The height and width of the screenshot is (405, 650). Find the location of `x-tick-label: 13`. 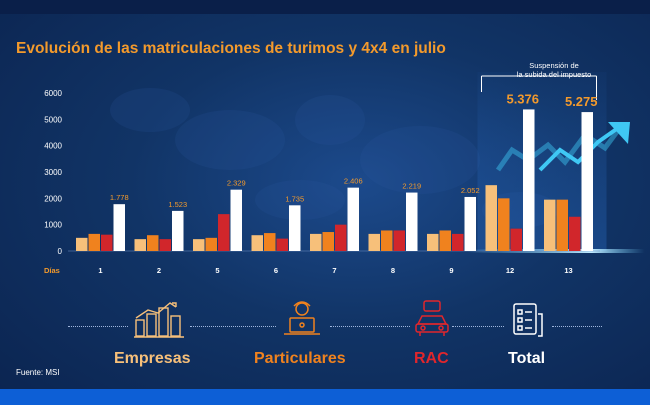

x-tick-label: 13 is located at coordinates (568, 270).